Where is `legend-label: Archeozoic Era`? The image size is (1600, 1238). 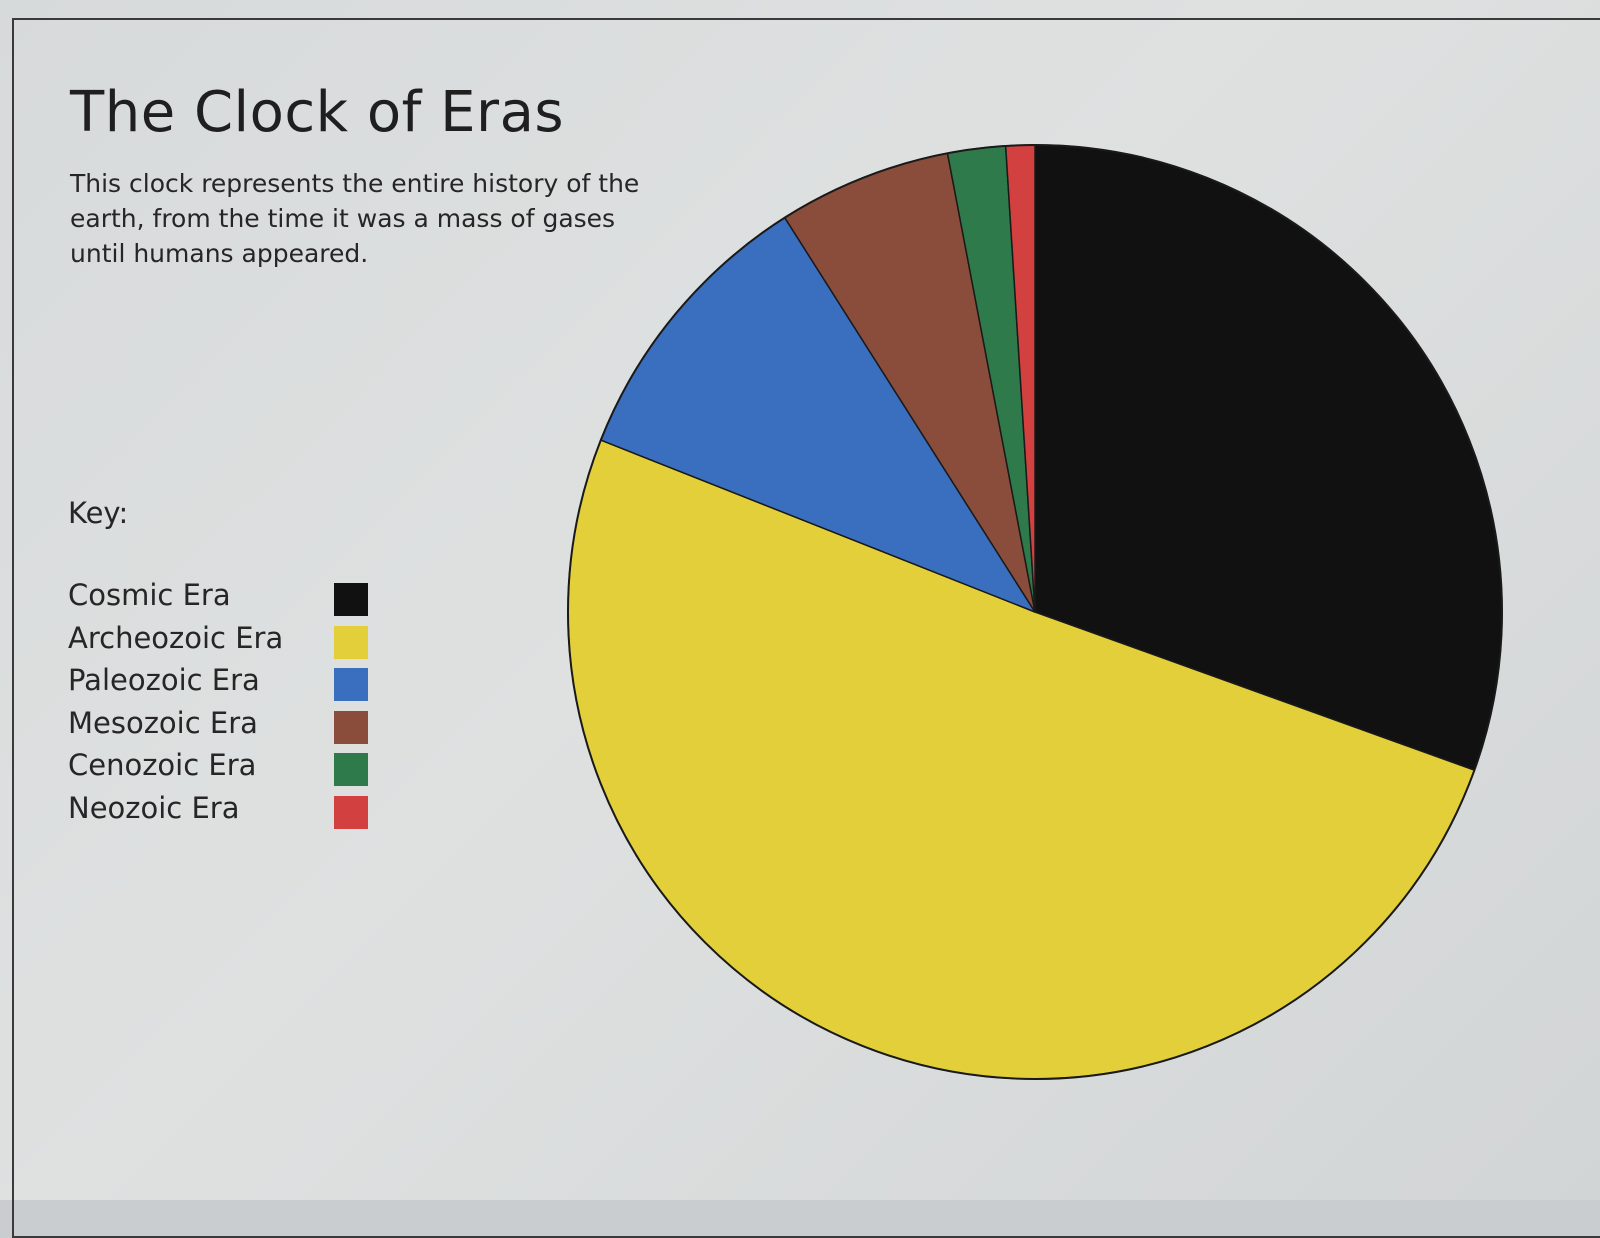
legend-label: Archeozoic Era is located at coordinates (176, 637).